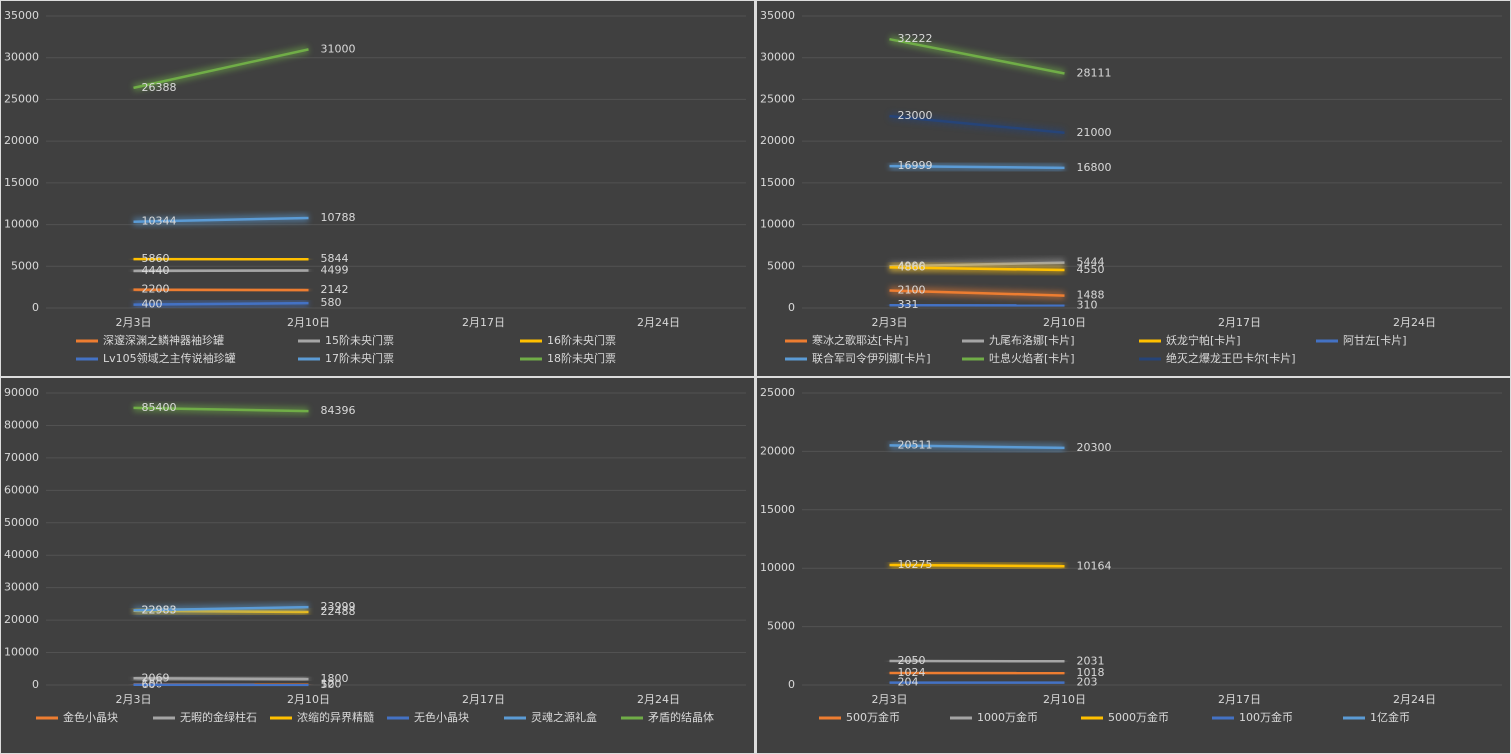 The width and height of the screenshot is (1511, 754). I want to click on data-label: 4499, so click(335, 269).